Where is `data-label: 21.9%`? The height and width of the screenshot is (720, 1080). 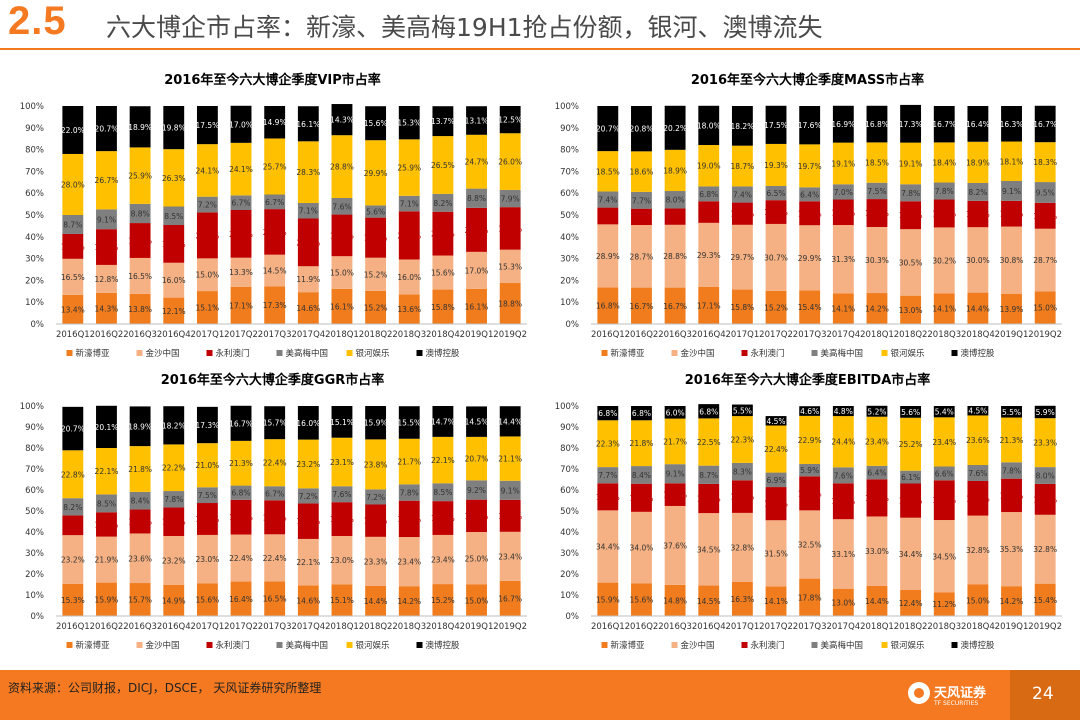
data-label: 21.9% is located at coordinates (308, 242).